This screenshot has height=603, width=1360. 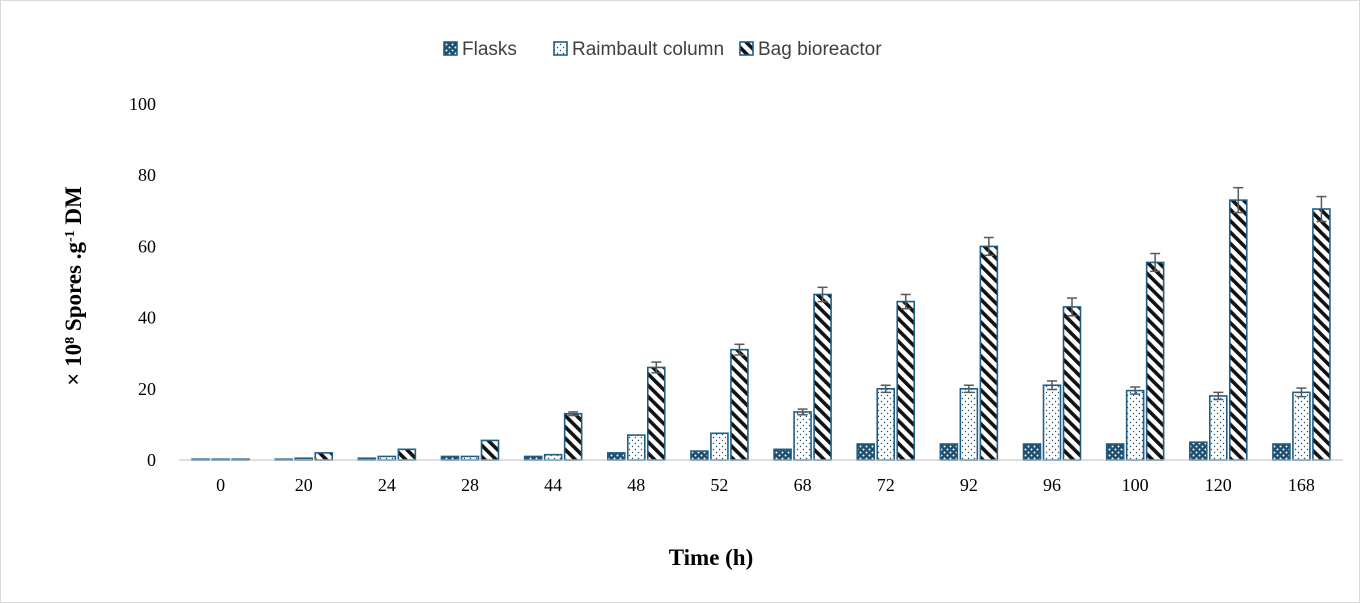 I want to click on y-axis-title-sup2: -1, so click(x=70, y=236).